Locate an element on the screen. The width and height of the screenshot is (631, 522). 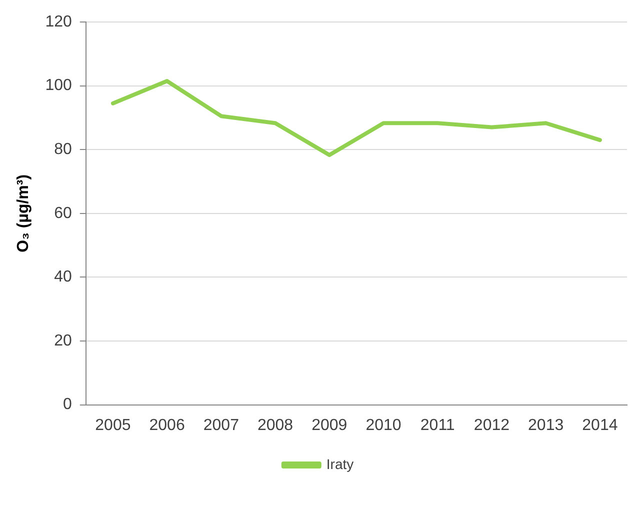
x-tick-label: 2006 is located at coordinates (167, 425).